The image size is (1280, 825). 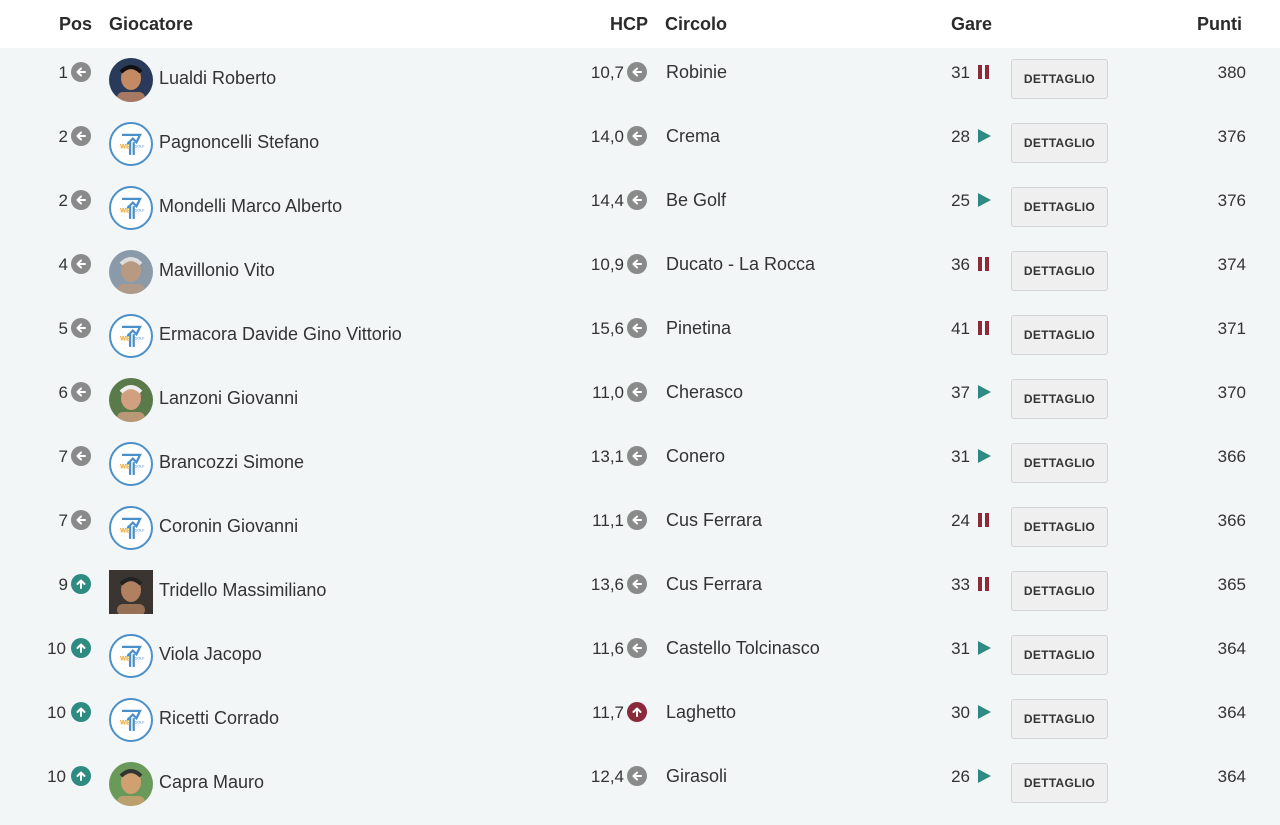 What do you see at coordinates (743, 648) in the screenshot?
I see `club-name: Castello Tolcinasco` at bounding box center [743, 648].